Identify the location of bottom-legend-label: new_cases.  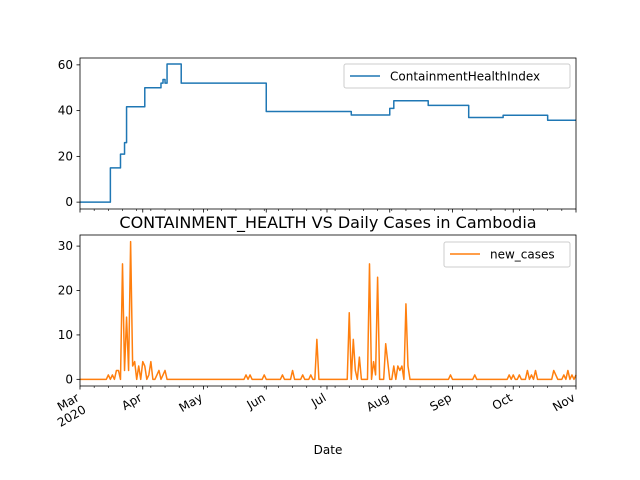
(522, 255).